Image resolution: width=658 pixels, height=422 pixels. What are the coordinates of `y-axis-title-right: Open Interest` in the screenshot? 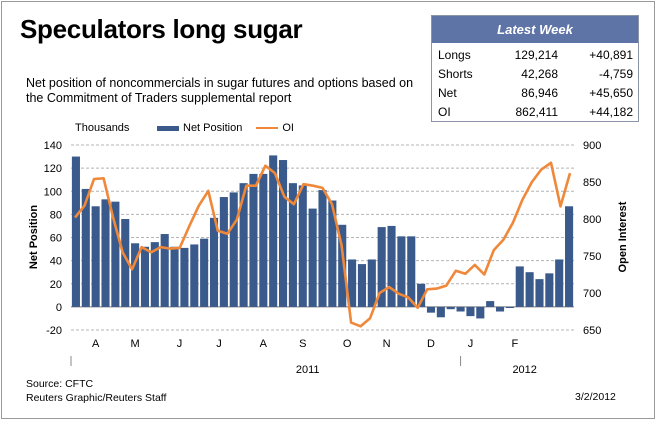 It's located at (623, 236).